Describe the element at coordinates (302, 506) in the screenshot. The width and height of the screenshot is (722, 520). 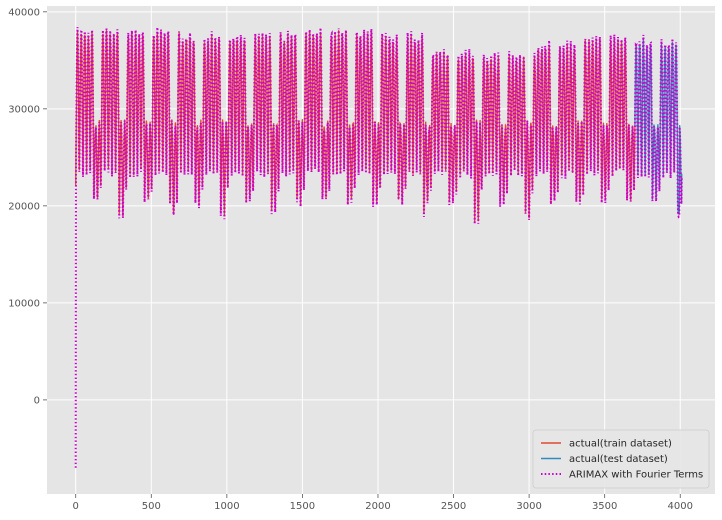
I see `x-tick-label: 1500` at that location.